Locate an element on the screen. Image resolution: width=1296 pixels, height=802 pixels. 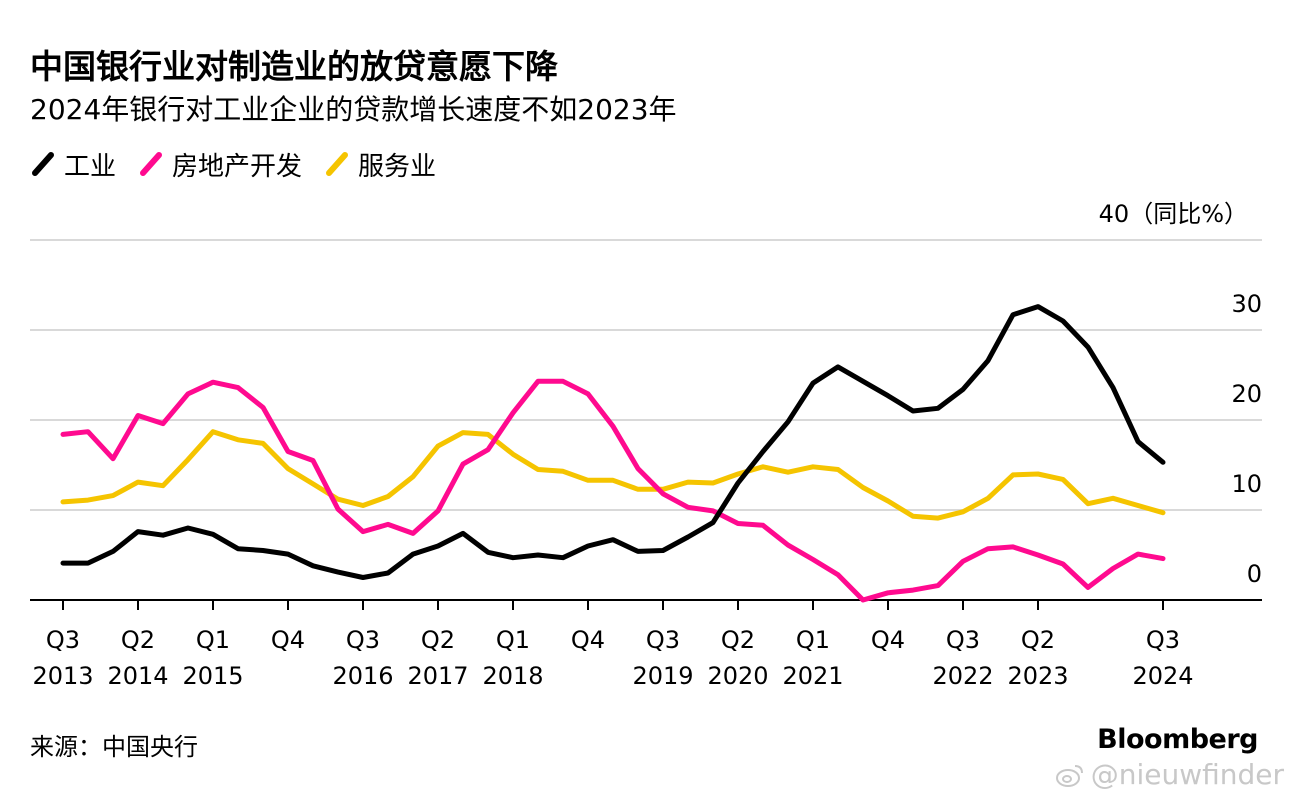
watermark: @nieuwfinder is located at coordinates (1169, 774).